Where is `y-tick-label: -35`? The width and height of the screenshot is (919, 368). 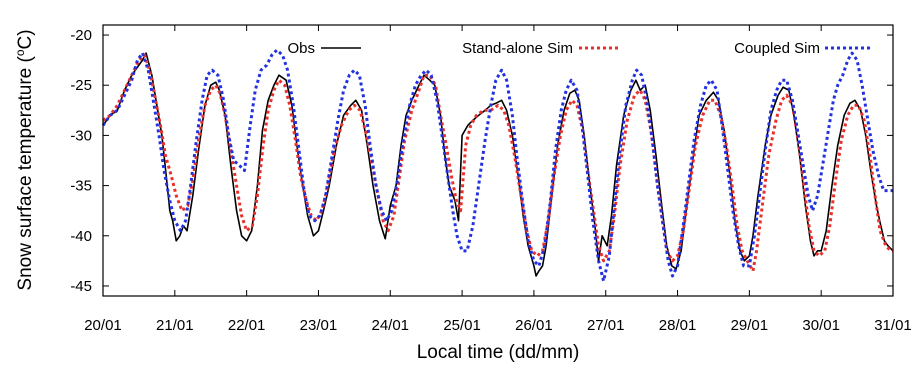
y-tick-label: -35 is located at coordinates (81, 186).